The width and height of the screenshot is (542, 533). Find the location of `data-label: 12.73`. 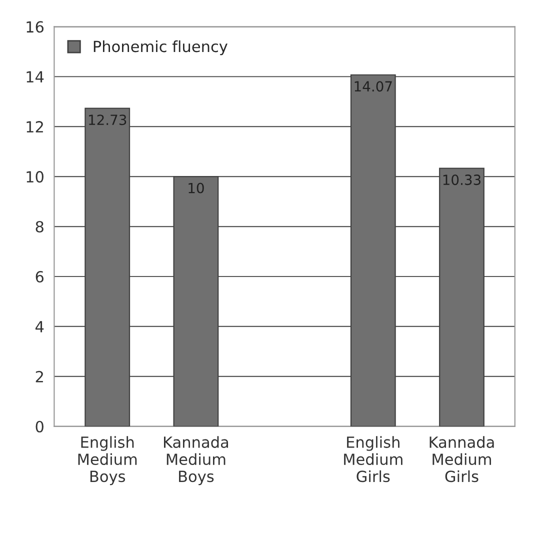

data-label: 12.73 is located at coordinates (107, 120).